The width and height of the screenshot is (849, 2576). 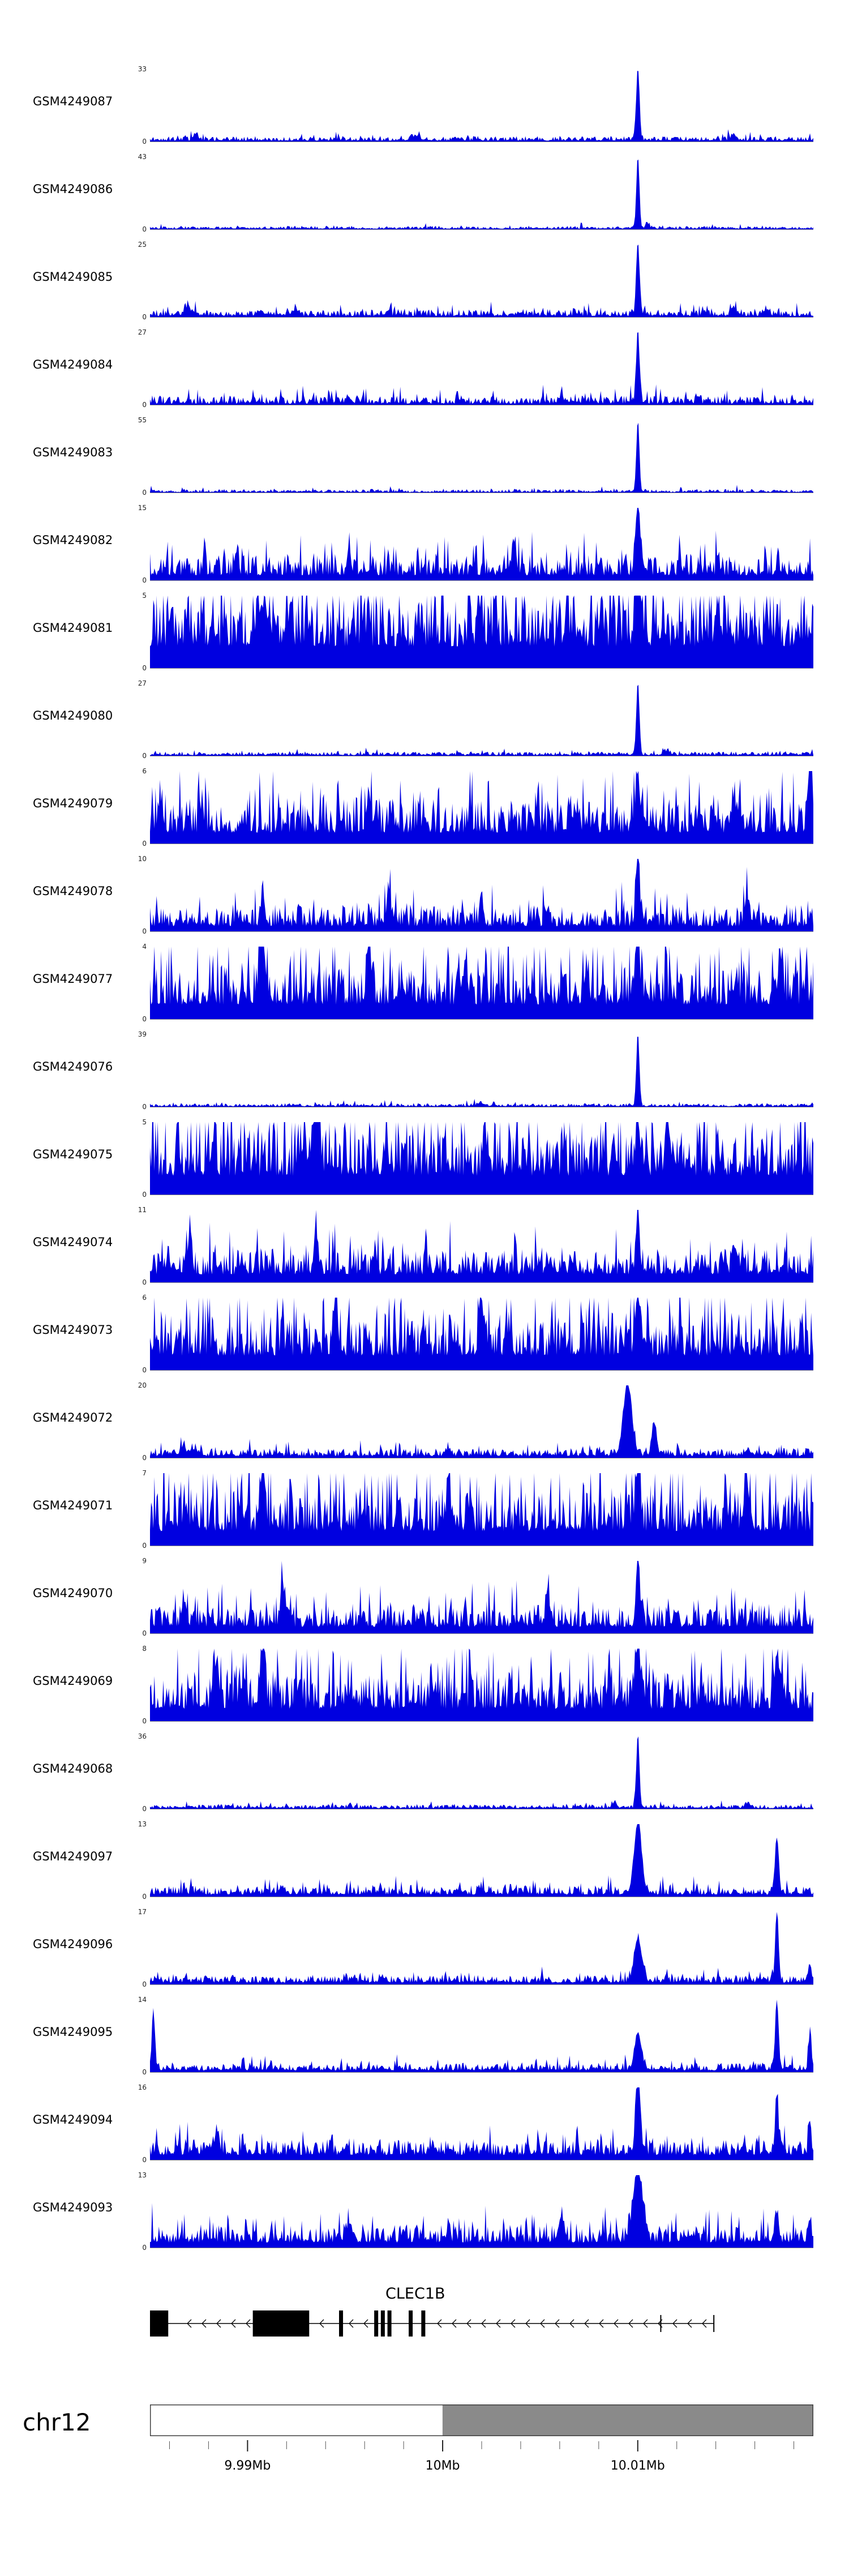 I want to click on coverage-track-row: GSM4249075 5 0, so click(x=424, y=1153).